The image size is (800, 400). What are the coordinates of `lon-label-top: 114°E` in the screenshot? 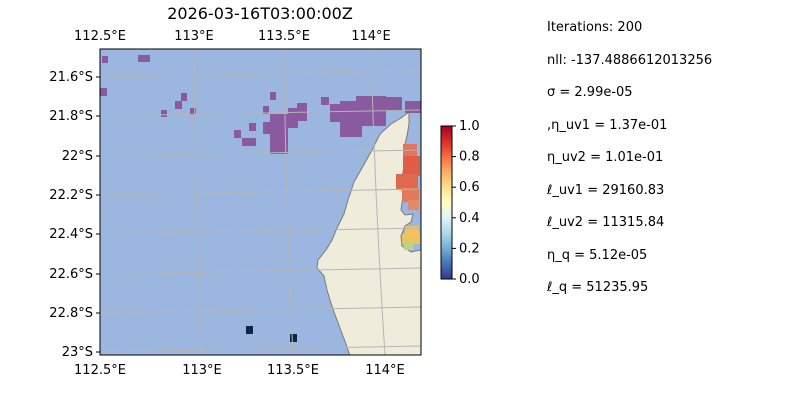 It's located at (371, 36).